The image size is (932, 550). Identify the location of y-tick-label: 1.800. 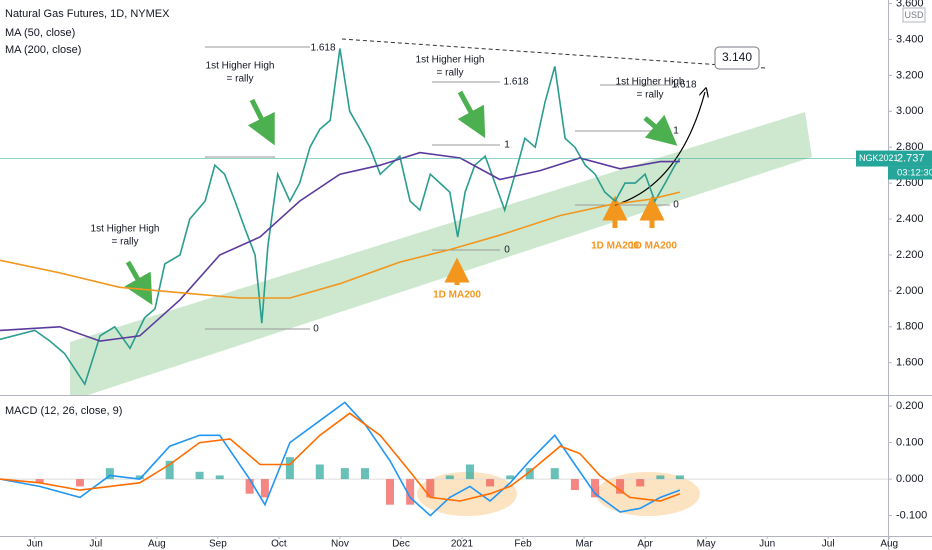
(910, 327).